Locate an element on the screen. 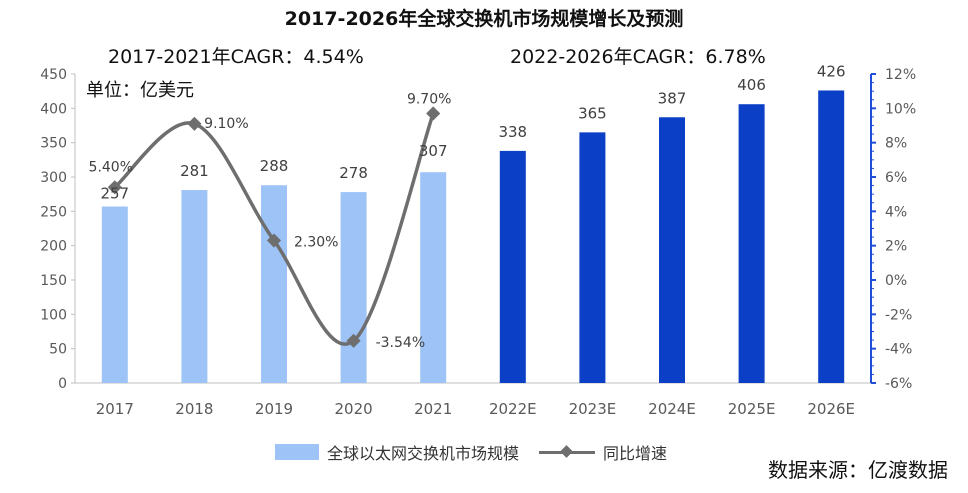 This screenshot has width=968, height=493. y-right-tick-label: -4% is located at coordinates (898, 350).